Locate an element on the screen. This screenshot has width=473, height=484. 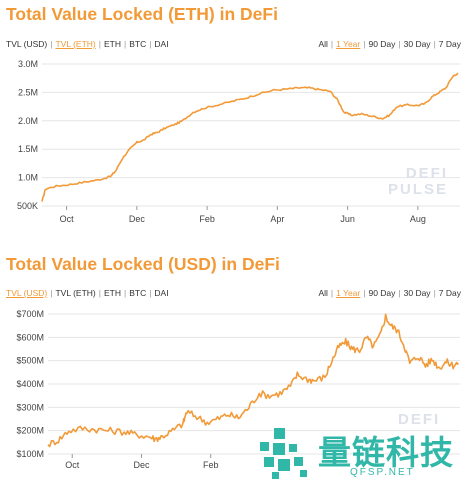
range-options-usd: All | 1 Year | 90 Day | 30 Day | 7 Day is located at coordinates (389, 293).